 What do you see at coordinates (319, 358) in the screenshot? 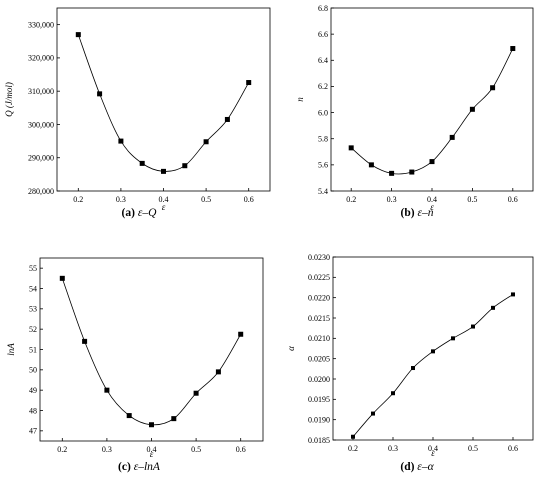
I see `y-tick-label: 0.0205` at bounding box center [319, 358].